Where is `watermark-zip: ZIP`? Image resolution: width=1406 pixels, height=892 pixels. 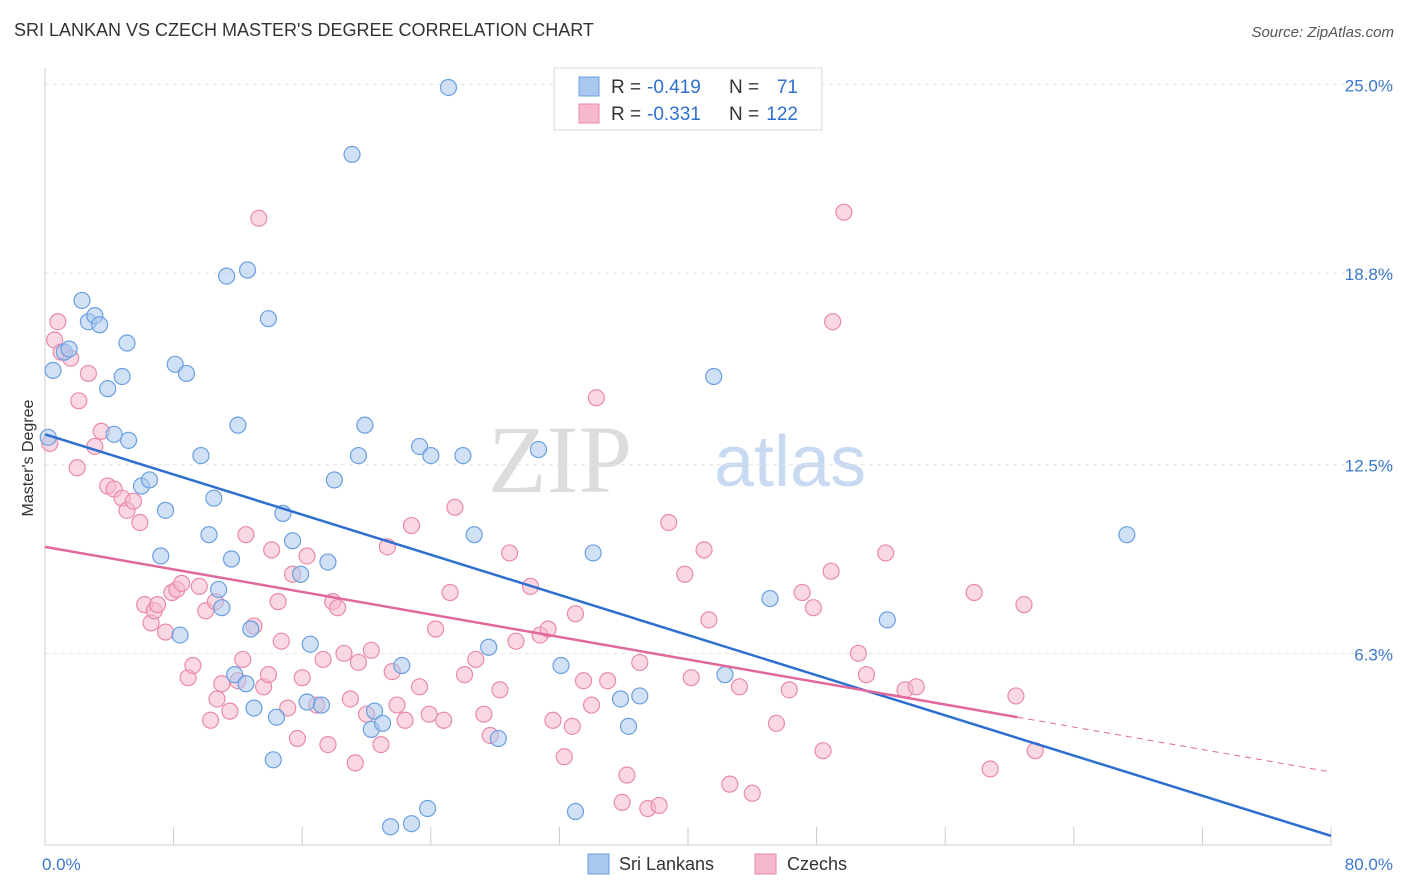
watermark-zip: ZIP is located at coordinates (560, 459).